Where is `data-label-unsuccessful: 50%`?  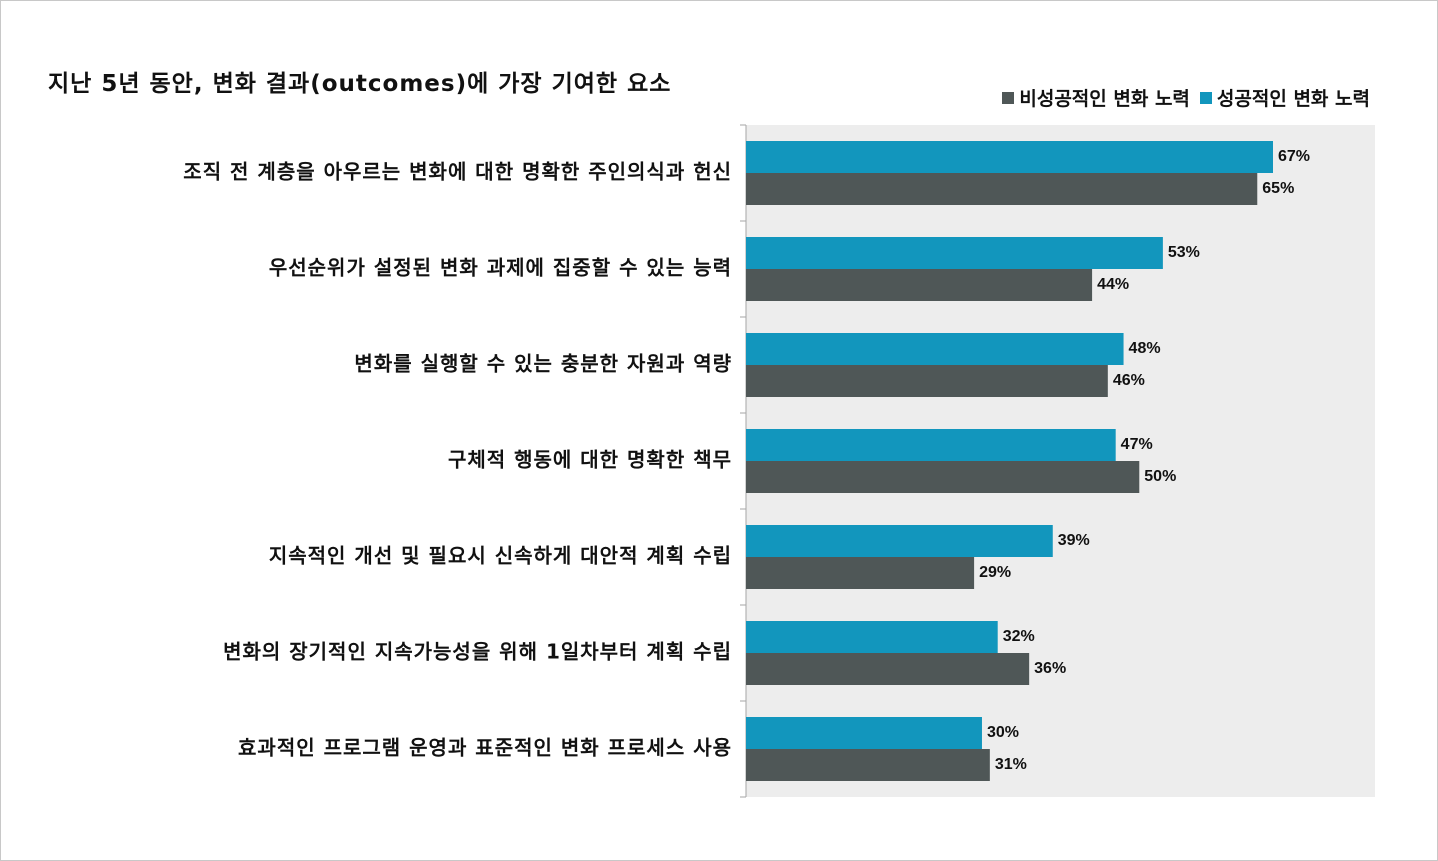
data-label-unsuccessful: 50% is located at coordinates (1160, 476).